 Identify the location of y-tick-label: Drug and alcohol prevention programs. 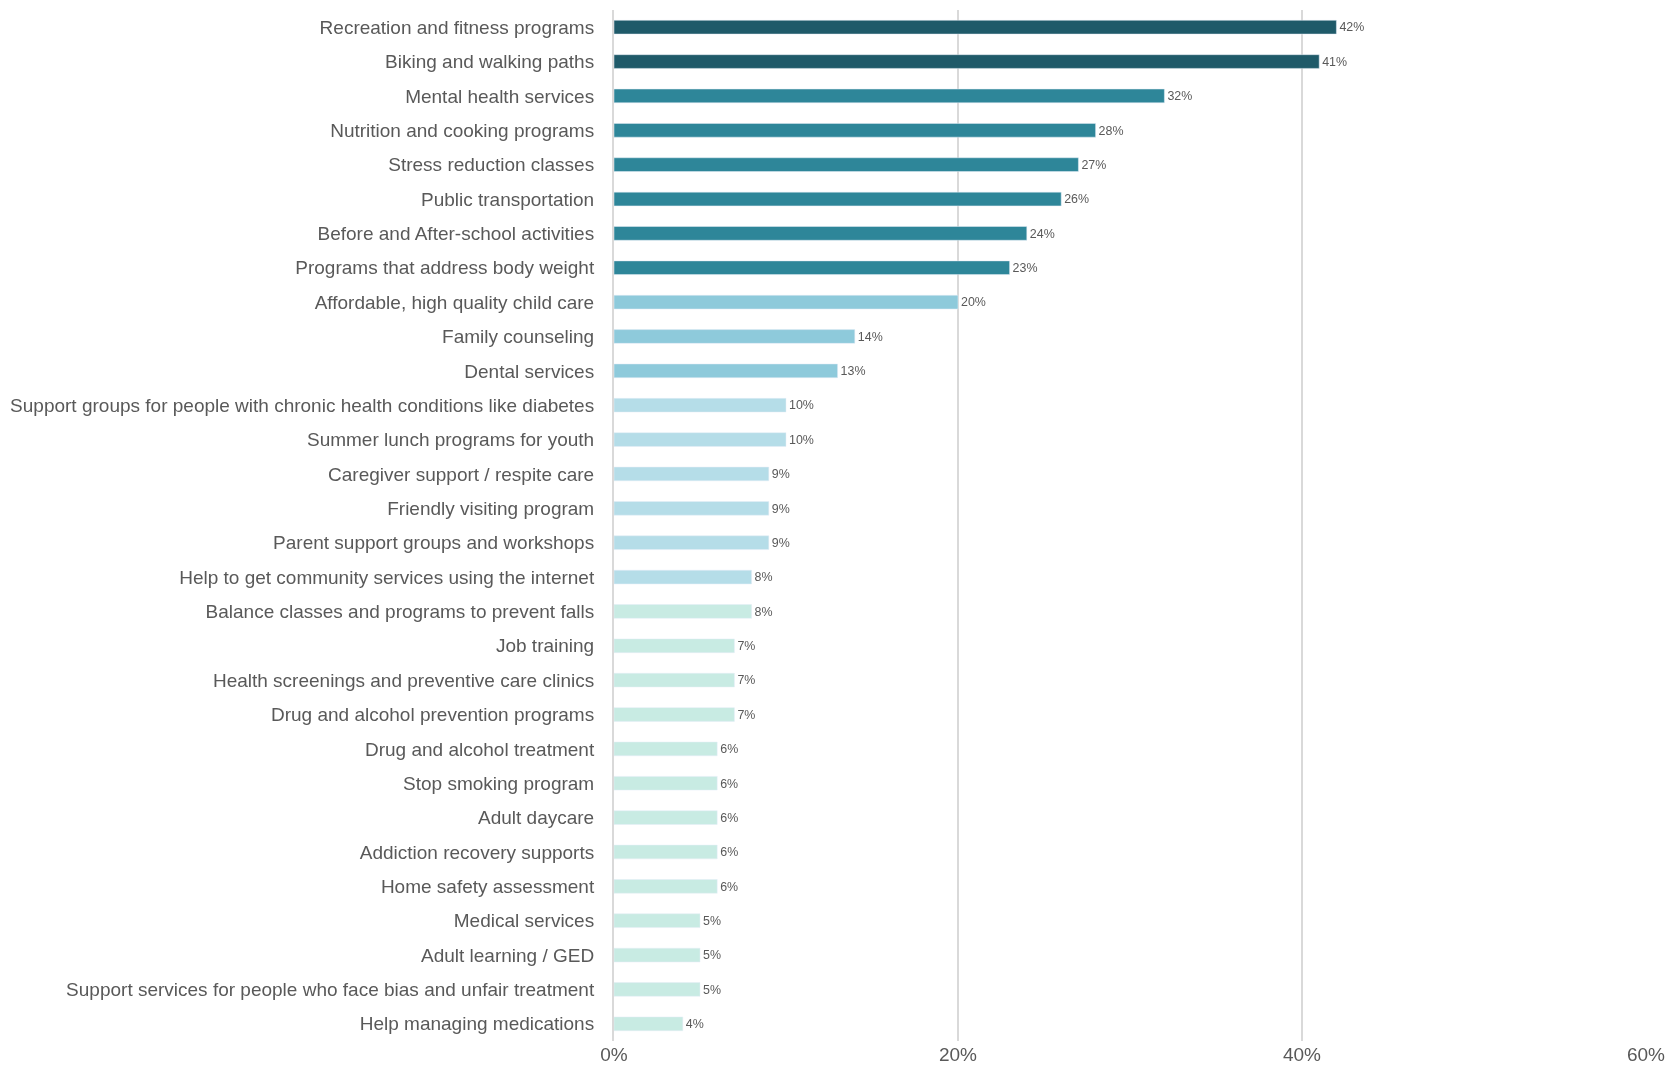
(433, 715).